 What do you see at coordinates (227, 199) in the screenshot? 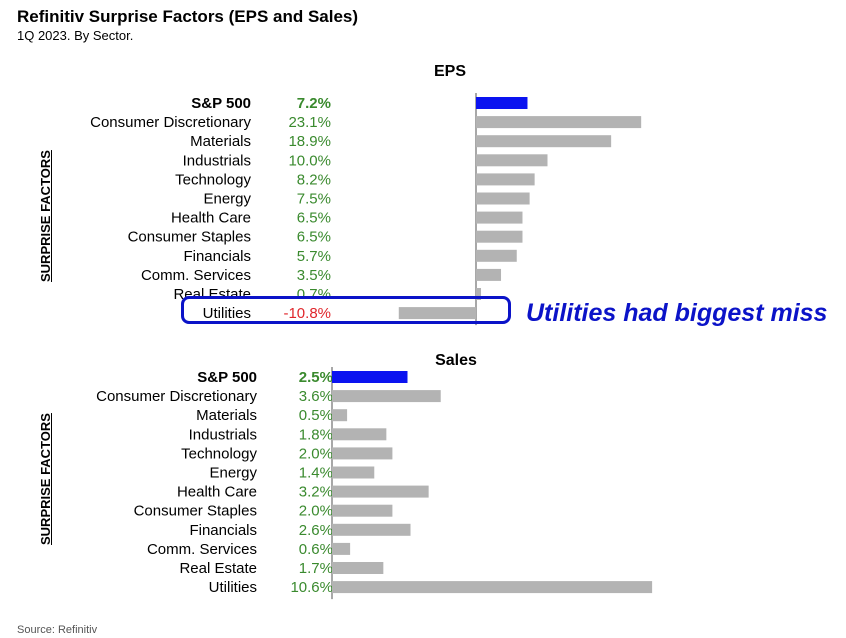
I see `eps-category-label: Energy` at bounding box center [227, 199].